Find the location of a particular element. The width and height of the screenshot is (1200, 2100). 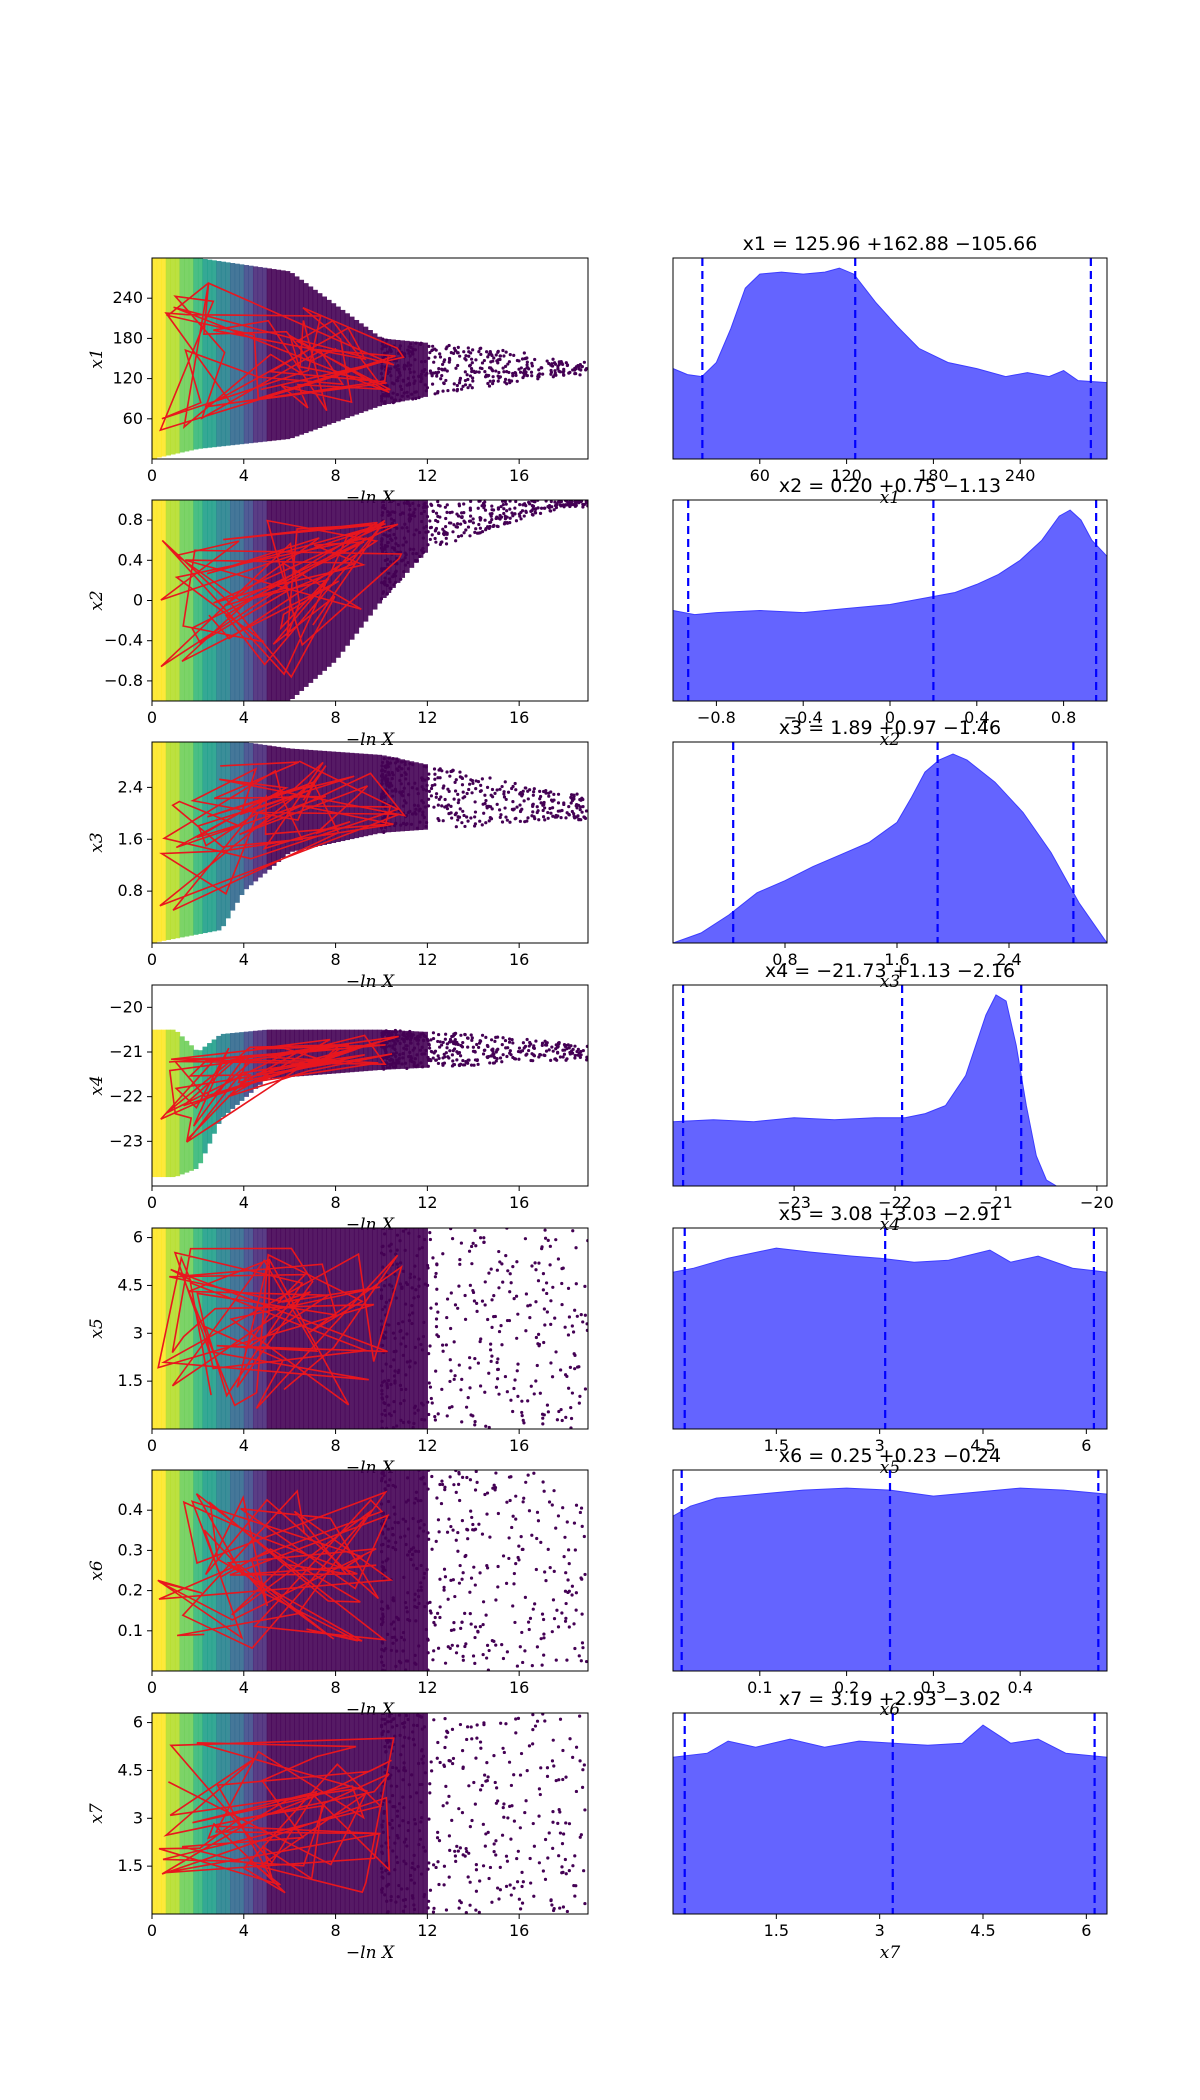

y-tick-label: 180 is located at coordinates (127, 337).